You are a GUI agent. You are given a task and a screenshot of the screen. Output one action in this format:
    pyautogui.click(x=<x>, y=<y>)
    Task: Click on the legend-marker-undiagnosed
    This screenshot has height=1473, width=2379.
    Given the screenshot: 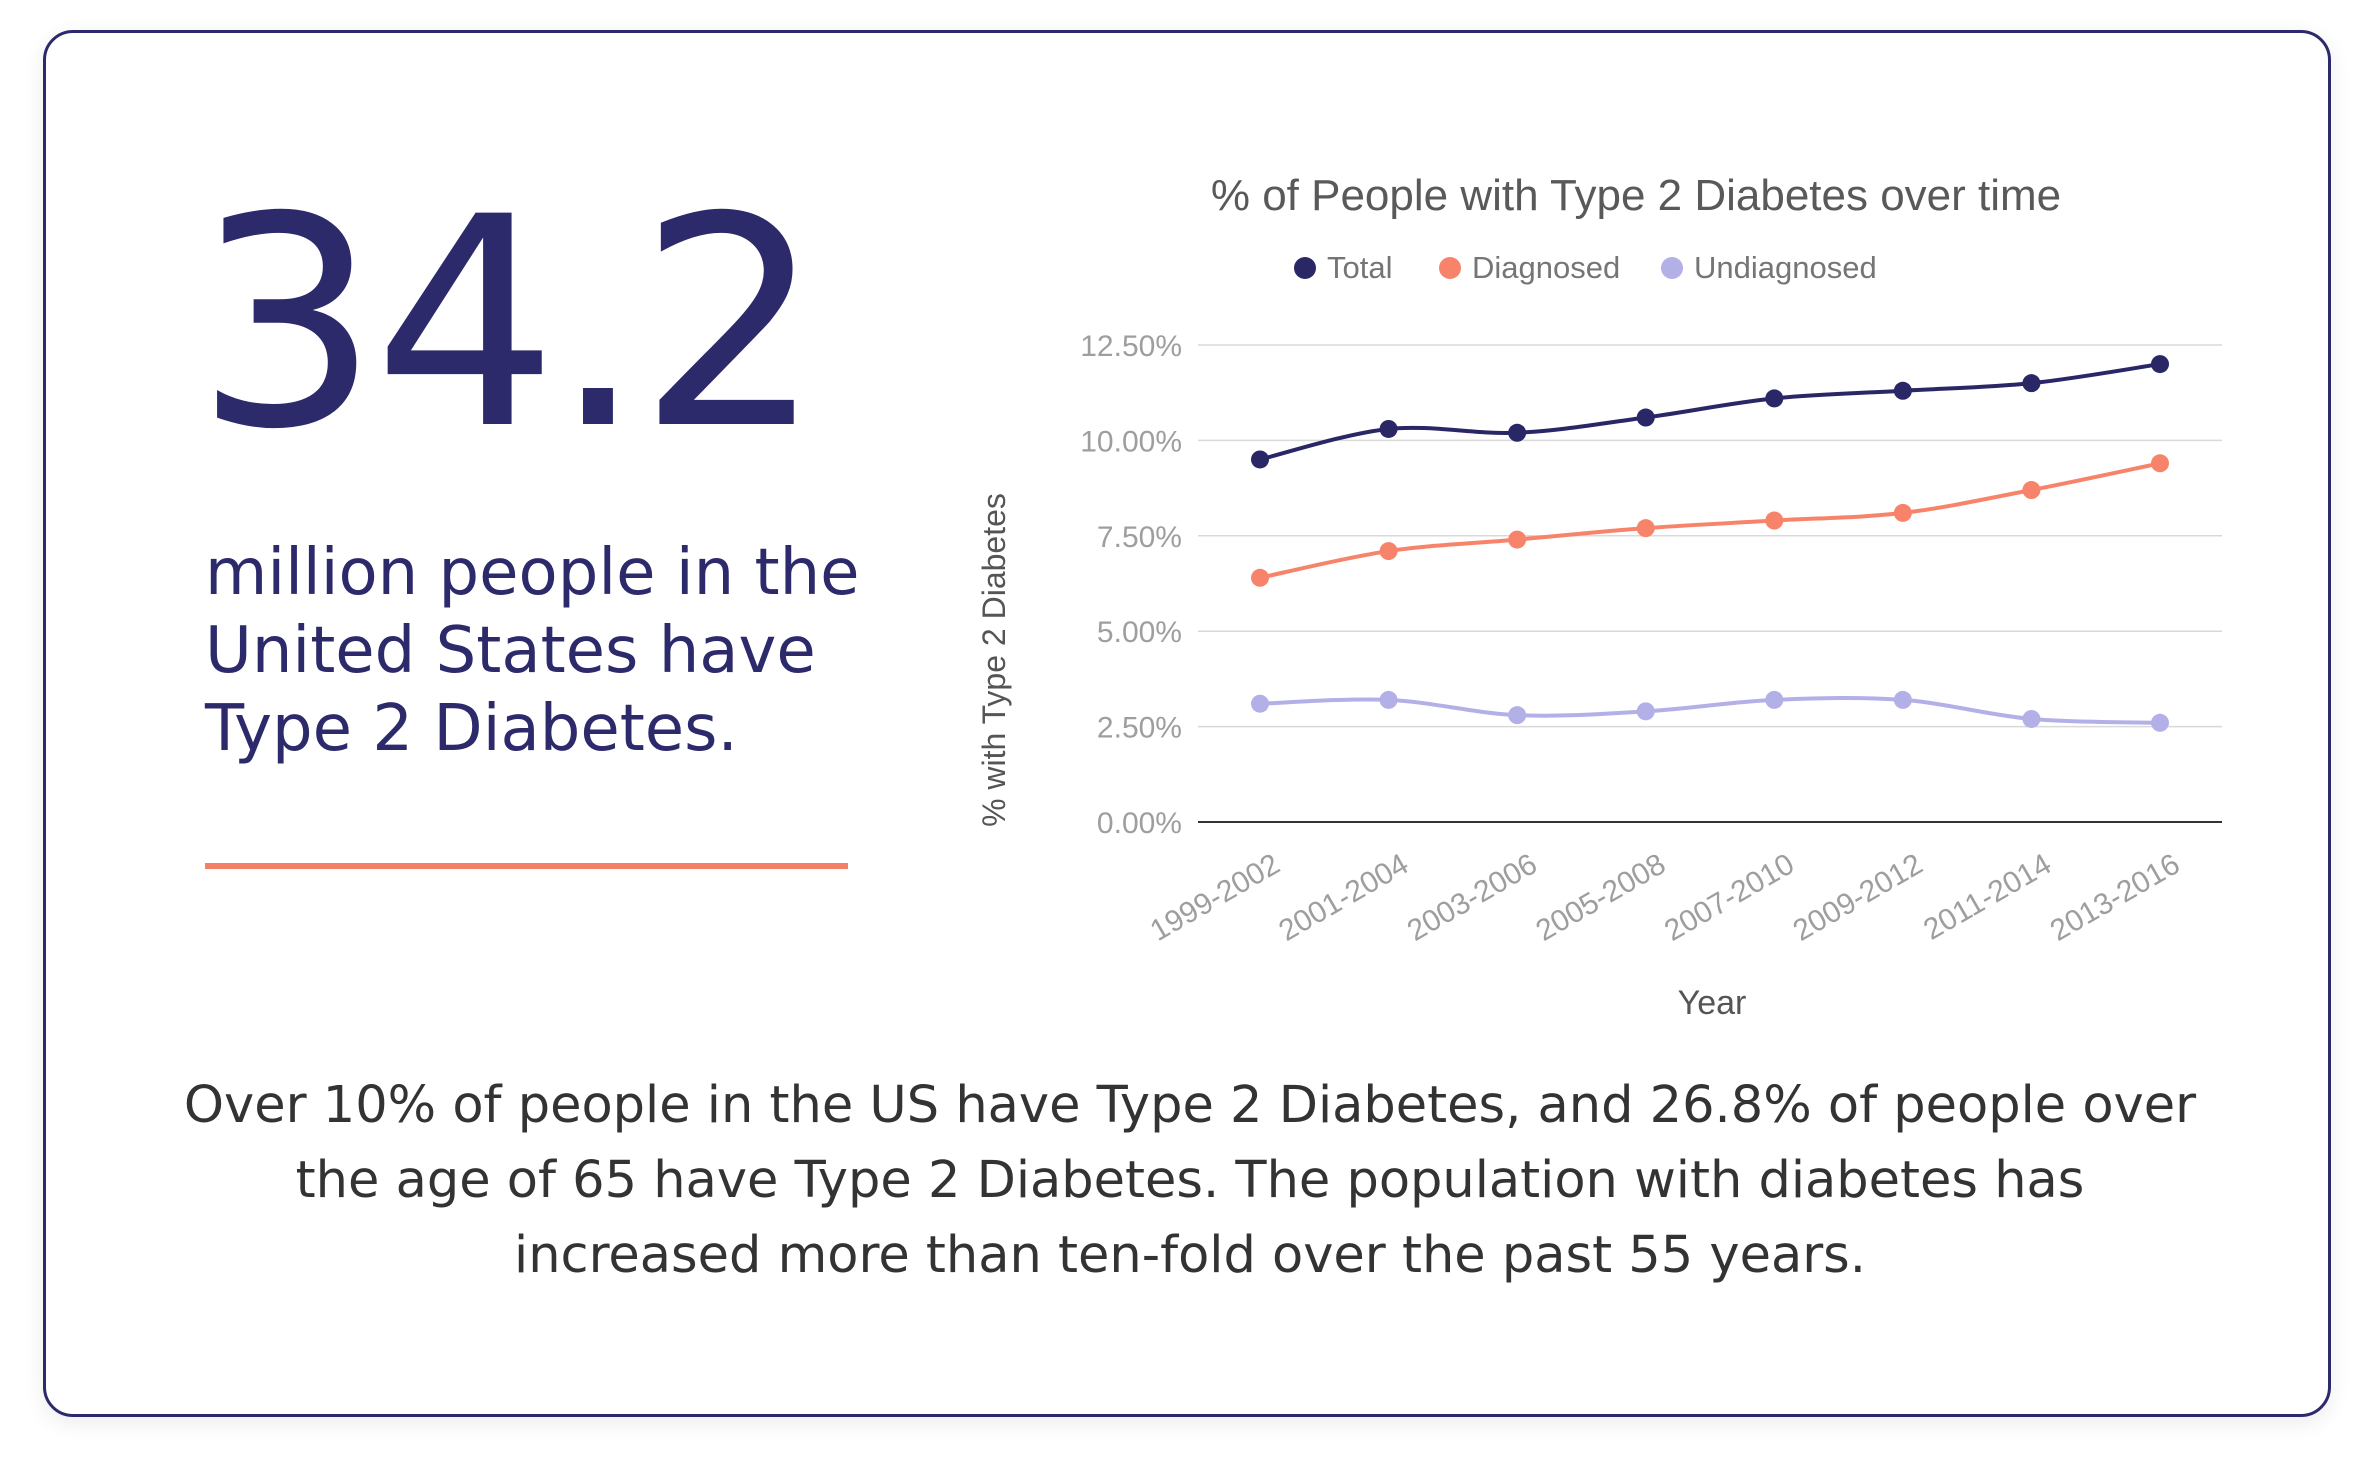 What is the action you would take?
    pyautogui.click(x=1672, y=268)
    